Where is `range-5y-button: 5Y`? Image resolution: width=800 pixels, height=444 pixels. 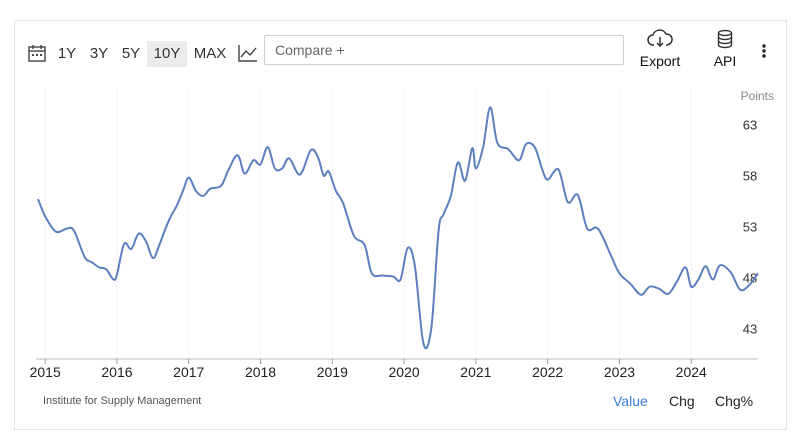
range-5y-button: 5Y is located at coordinates (131, 53).